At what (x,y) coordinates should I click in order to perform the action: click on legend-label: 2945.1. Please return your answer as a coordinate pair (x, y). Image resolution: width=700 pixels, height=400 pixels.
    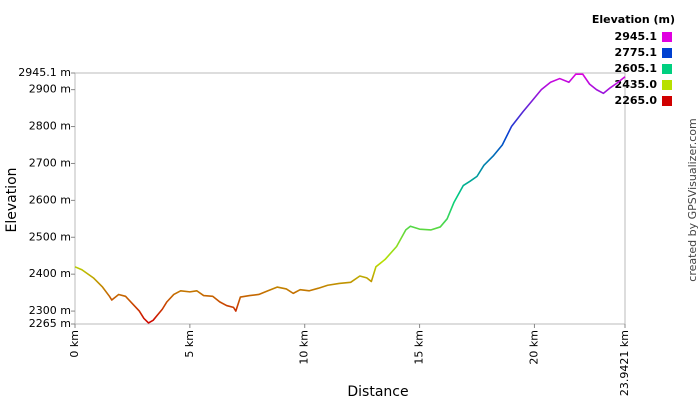
    Looking at the image, I should click on (636, 36).